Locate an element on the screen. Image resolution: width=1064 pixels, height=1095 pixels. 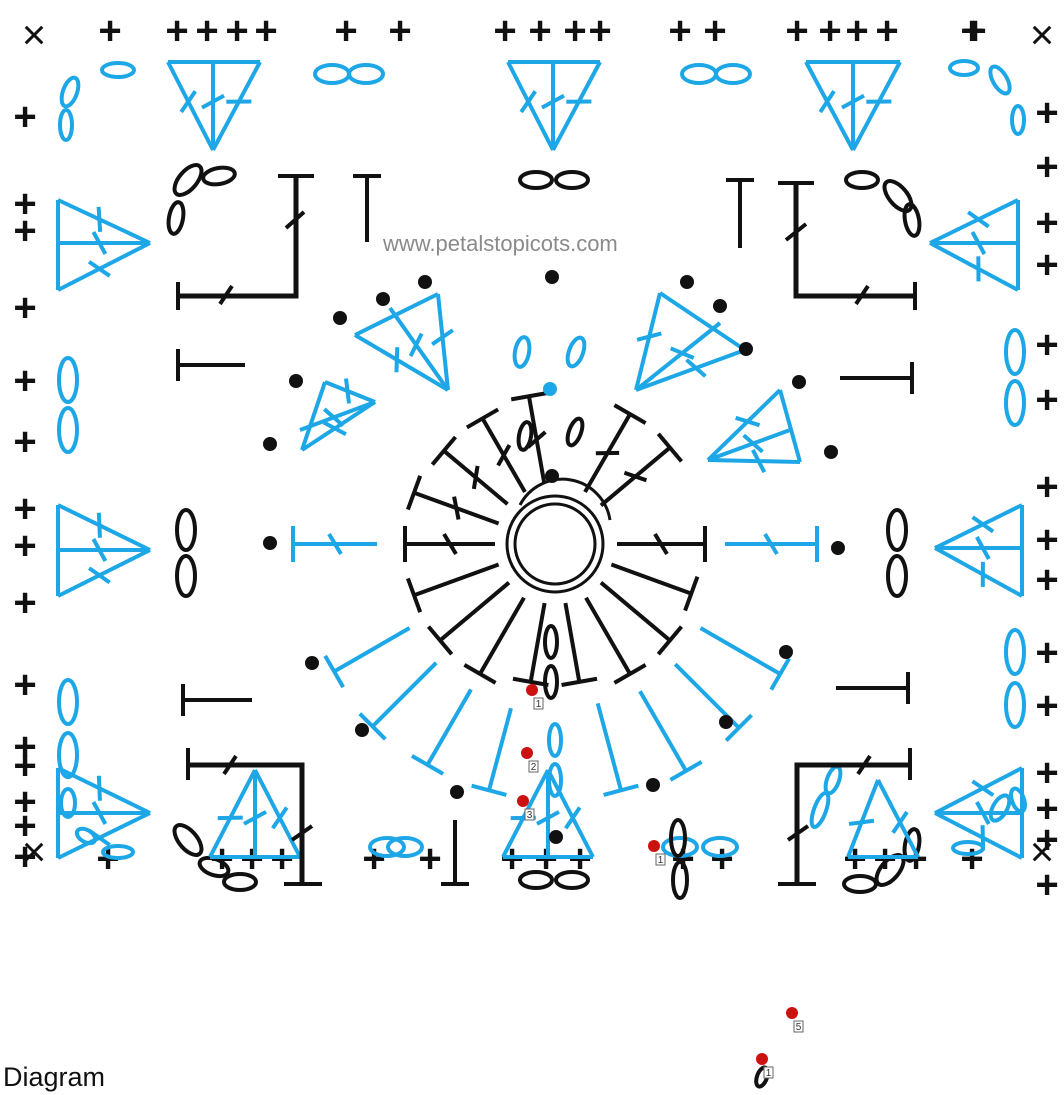
left-bottom-shell is located at coordinates (103, 813).